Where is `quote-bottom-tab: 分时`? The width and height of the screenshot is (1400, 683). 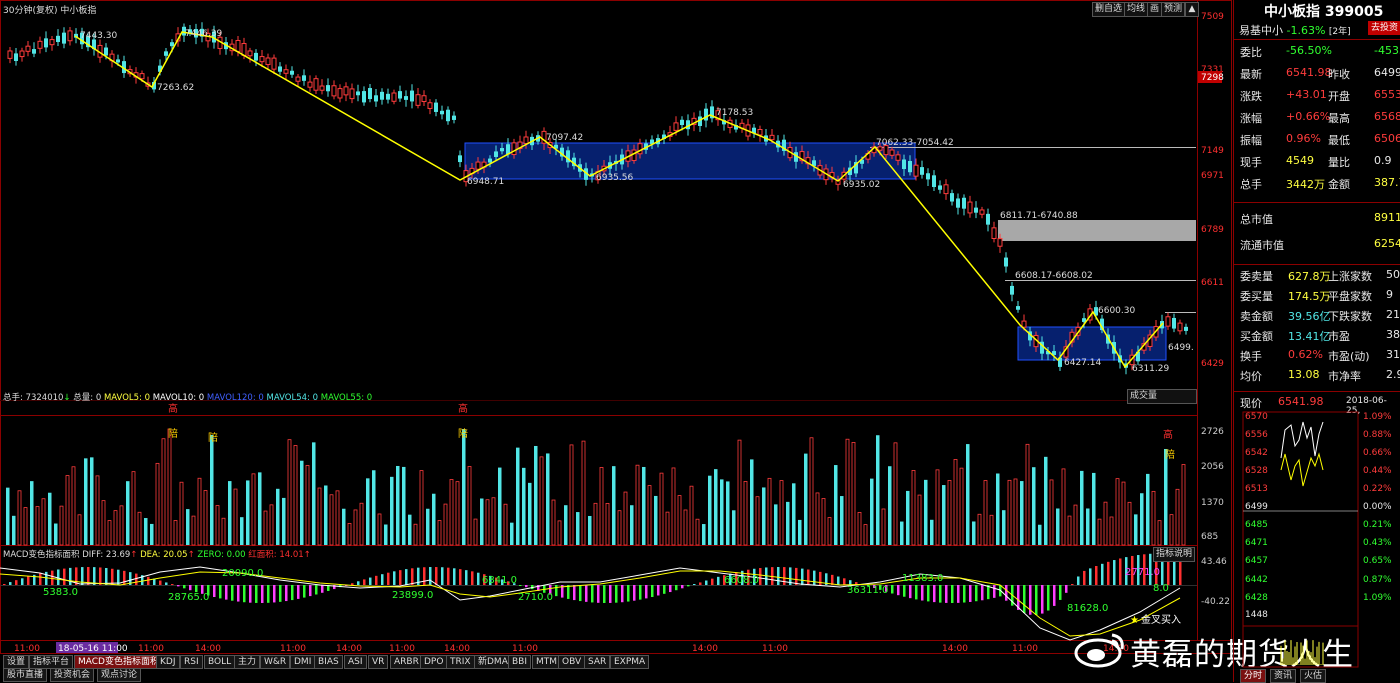
quote-bottom-tab: 分时 is located at coordinates (1253, 676).